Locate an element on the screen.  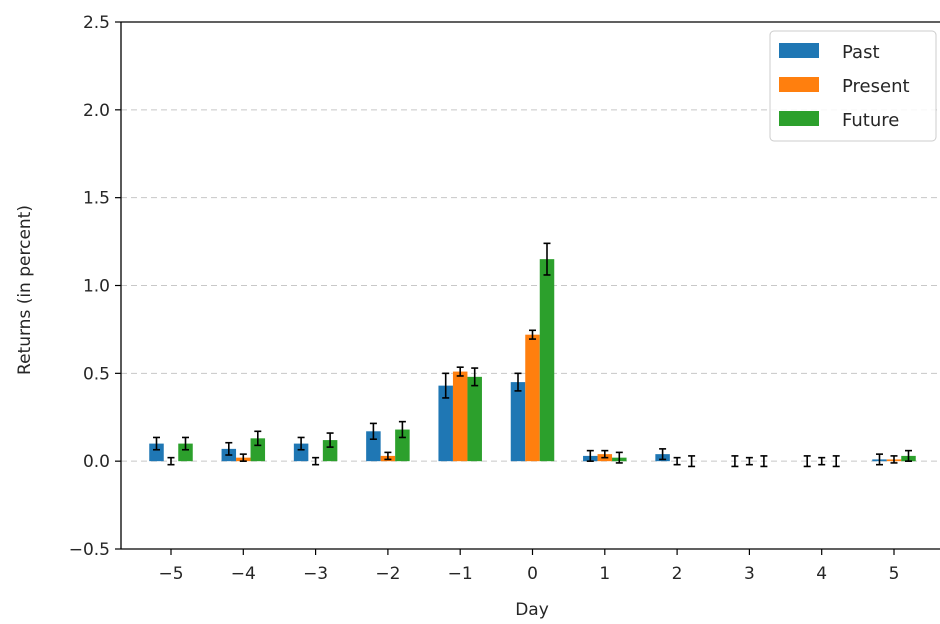
x-tick-label: 1 is located at coordinates (604, 574).